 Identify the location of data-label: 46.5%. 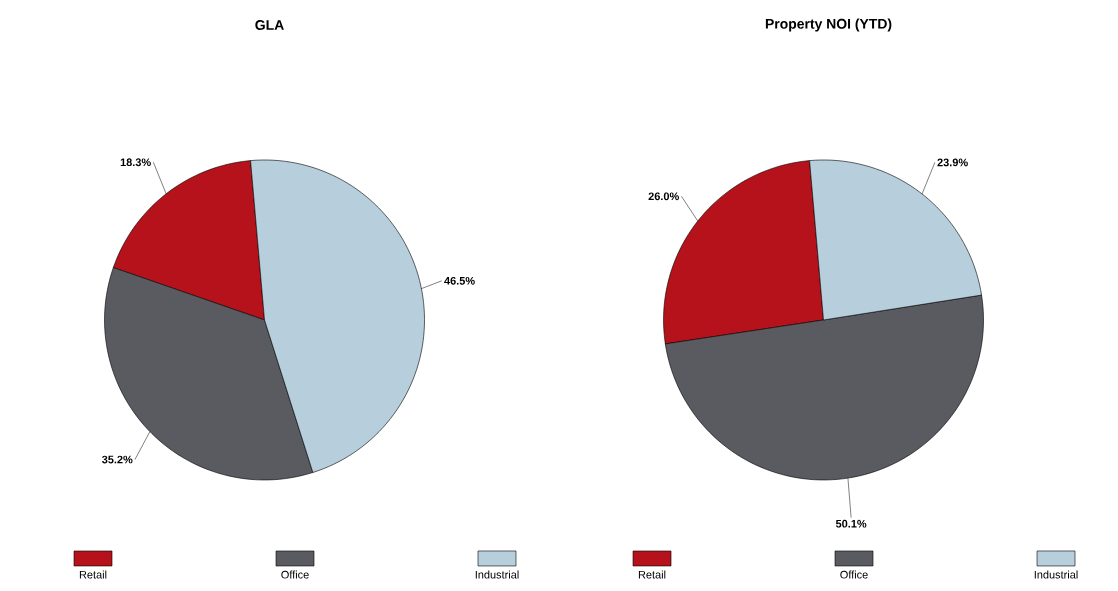
(459, 280).